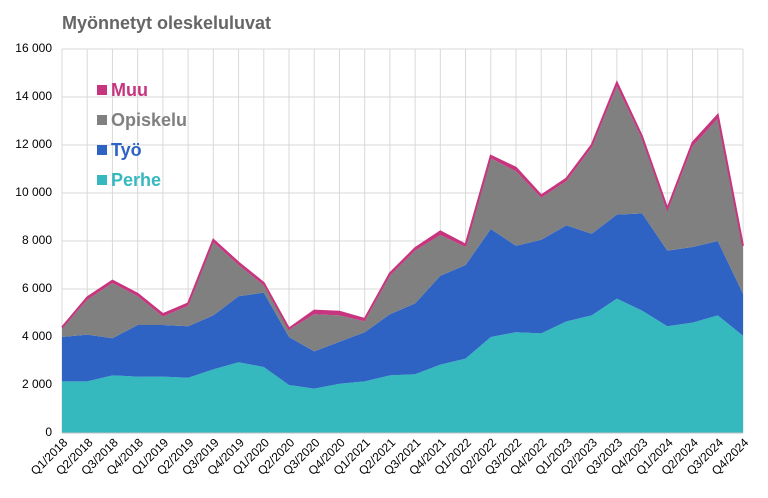  I want to click on chart-title: Myönnetyt oleskeluluvat, so click(166, 23).